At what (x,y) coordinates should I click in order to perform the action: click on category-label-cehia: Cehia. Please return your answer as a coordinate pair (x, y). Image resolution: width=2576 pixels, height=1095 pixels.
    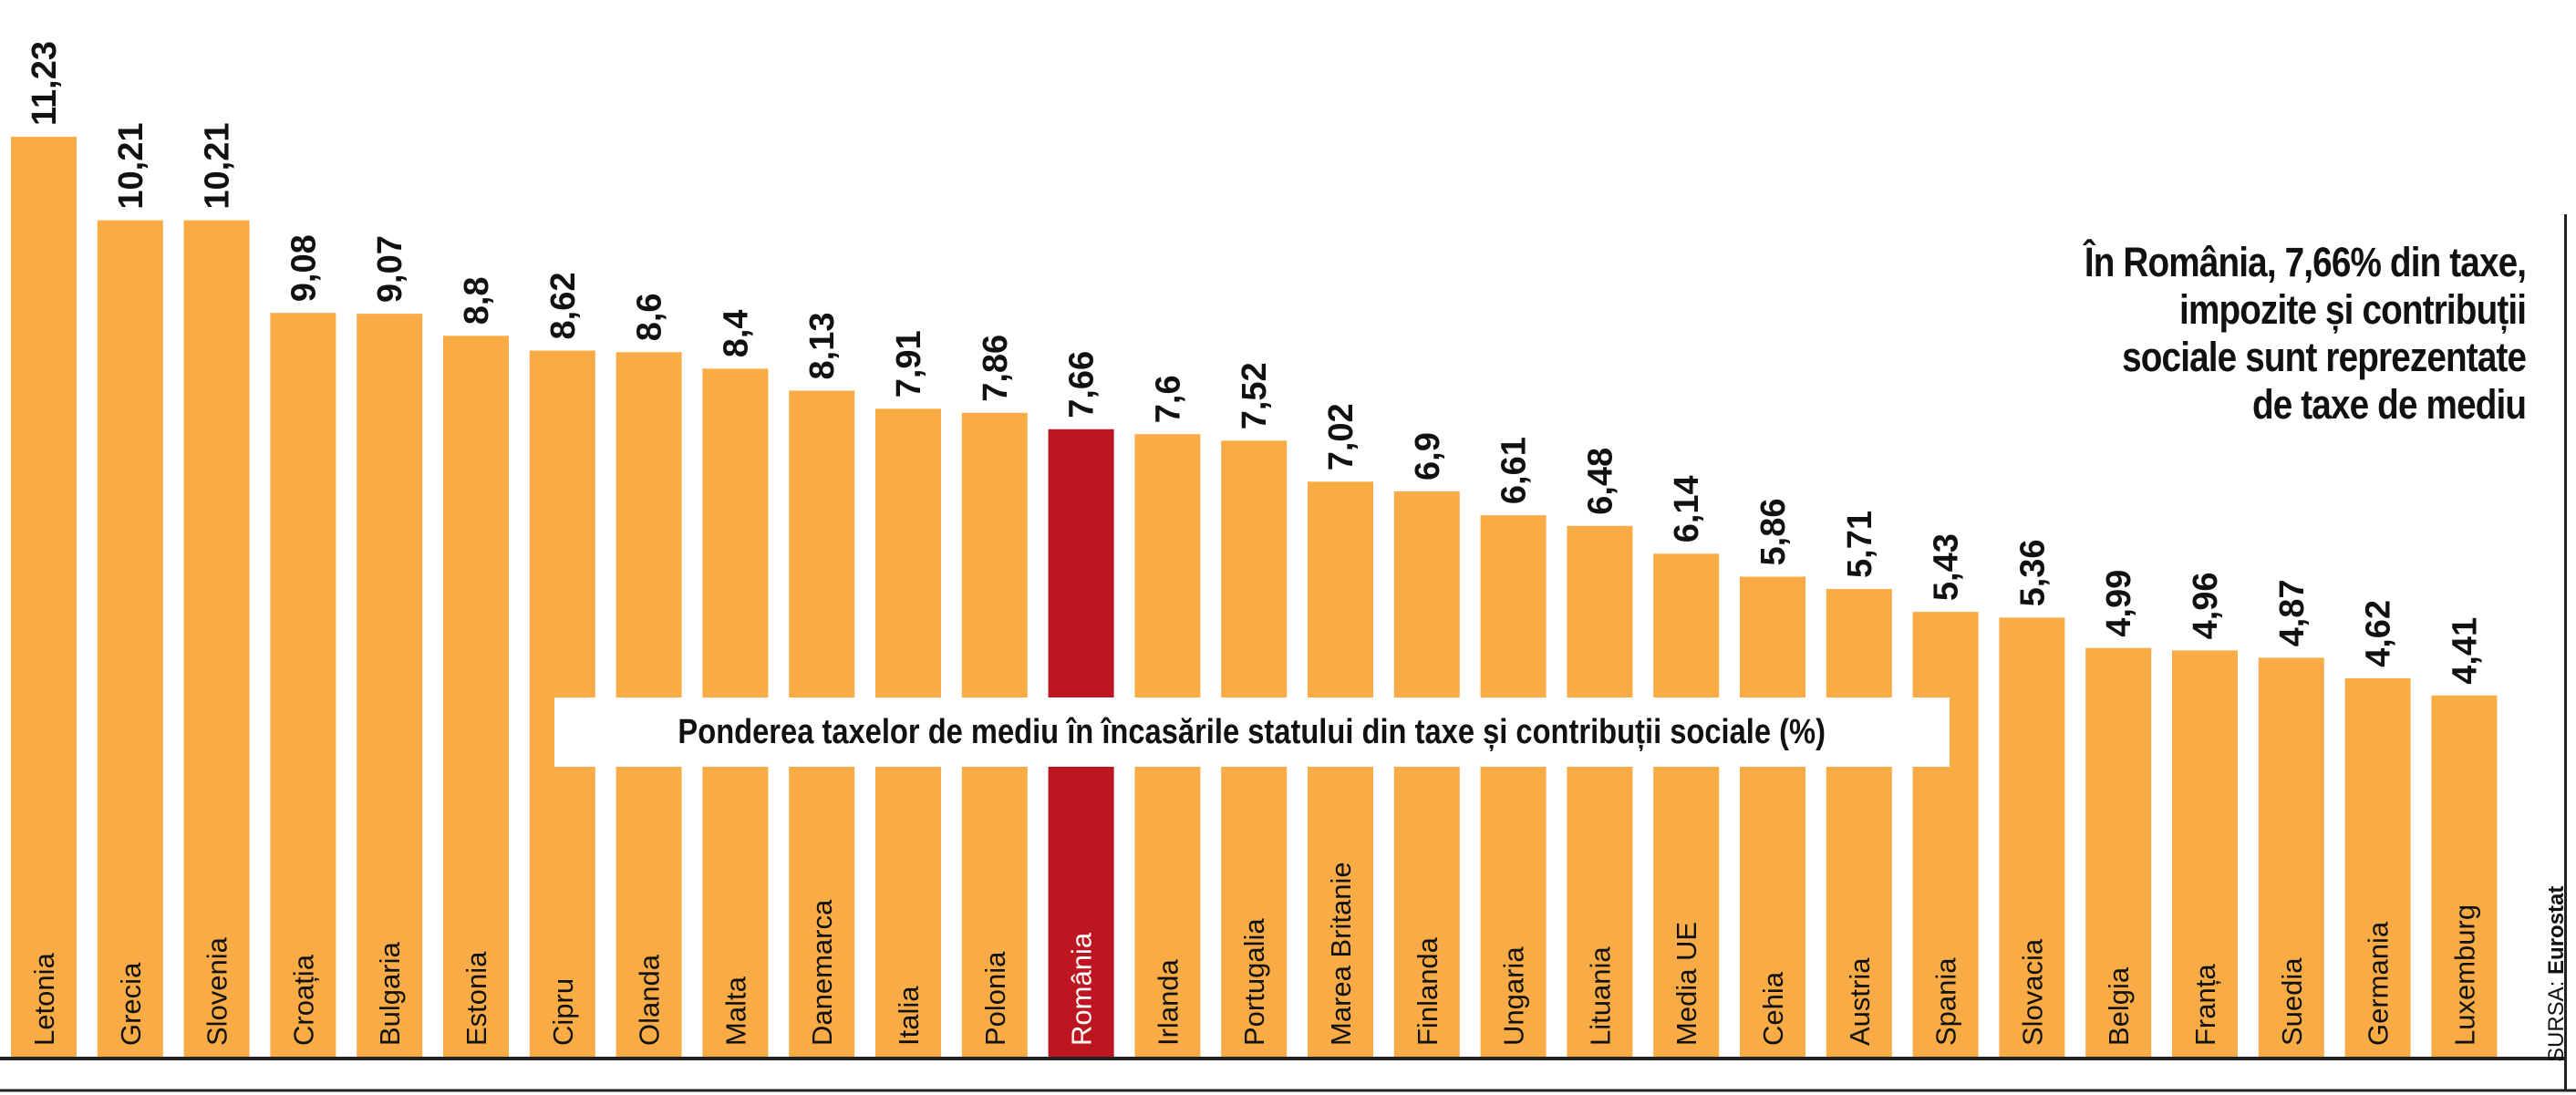
    Looking at the image, I should click on (1773, 1008).